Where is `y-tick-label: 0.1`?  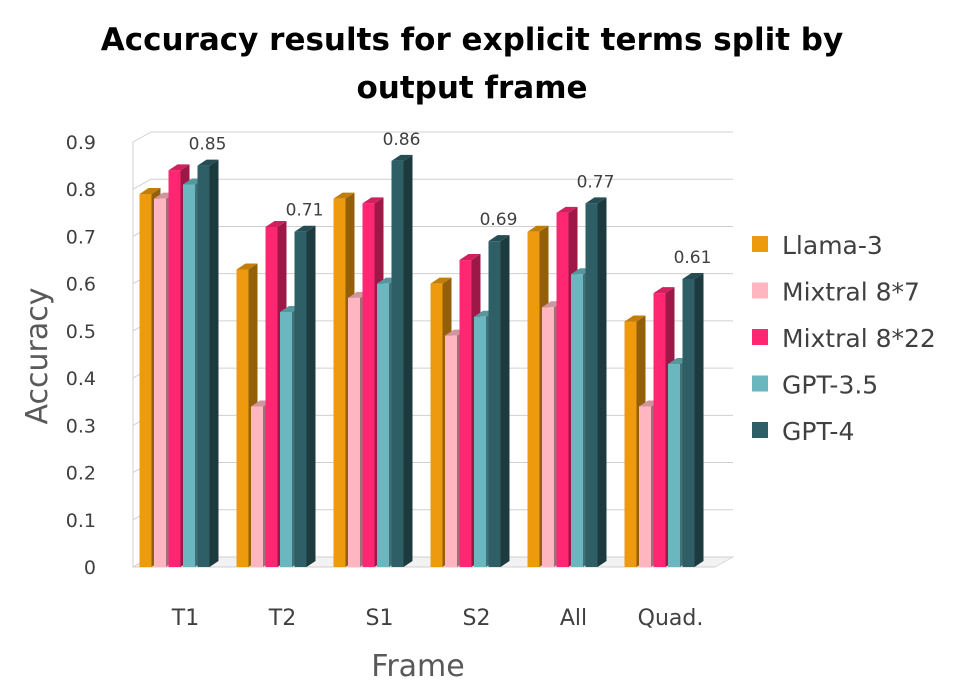 y-tick-label: 0.1 is located at coordinates (81, 521).